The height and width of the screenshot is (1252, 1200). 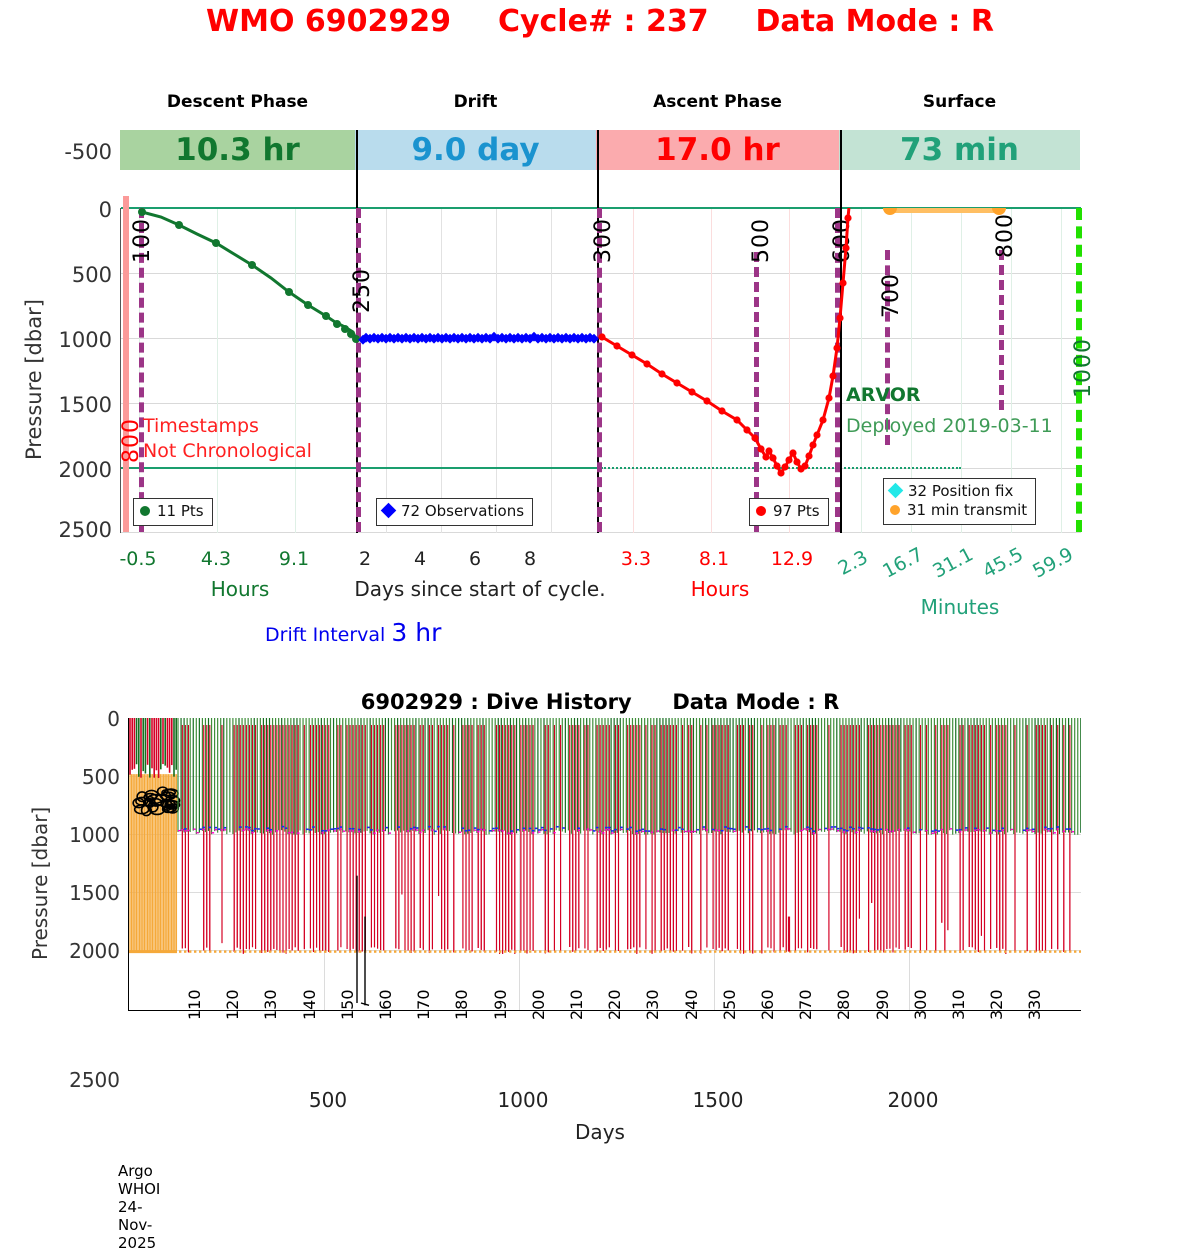 I want to click on x-axis-label-descent: Hours, so click(x=240, y=589).